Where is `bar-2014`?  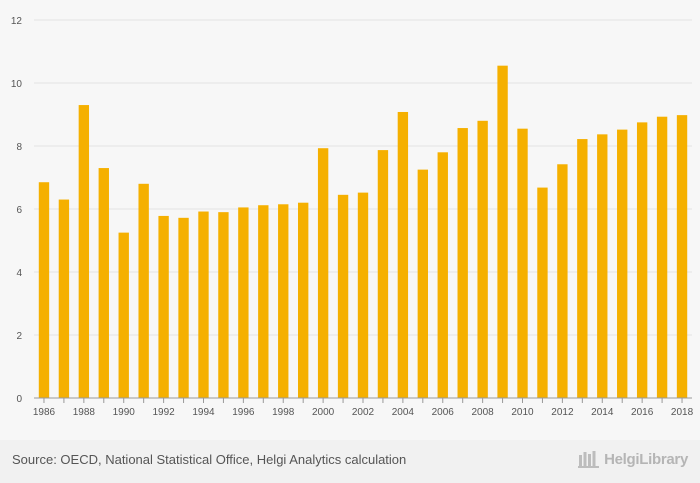 bar-2014 is located at coordinates (602, 266).